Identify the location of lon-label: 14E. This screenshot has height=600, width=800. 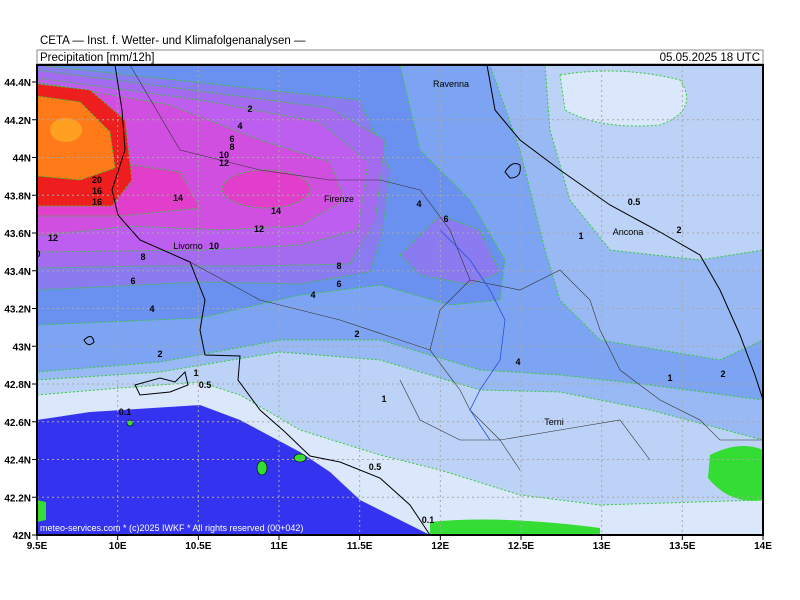
(763, 546).